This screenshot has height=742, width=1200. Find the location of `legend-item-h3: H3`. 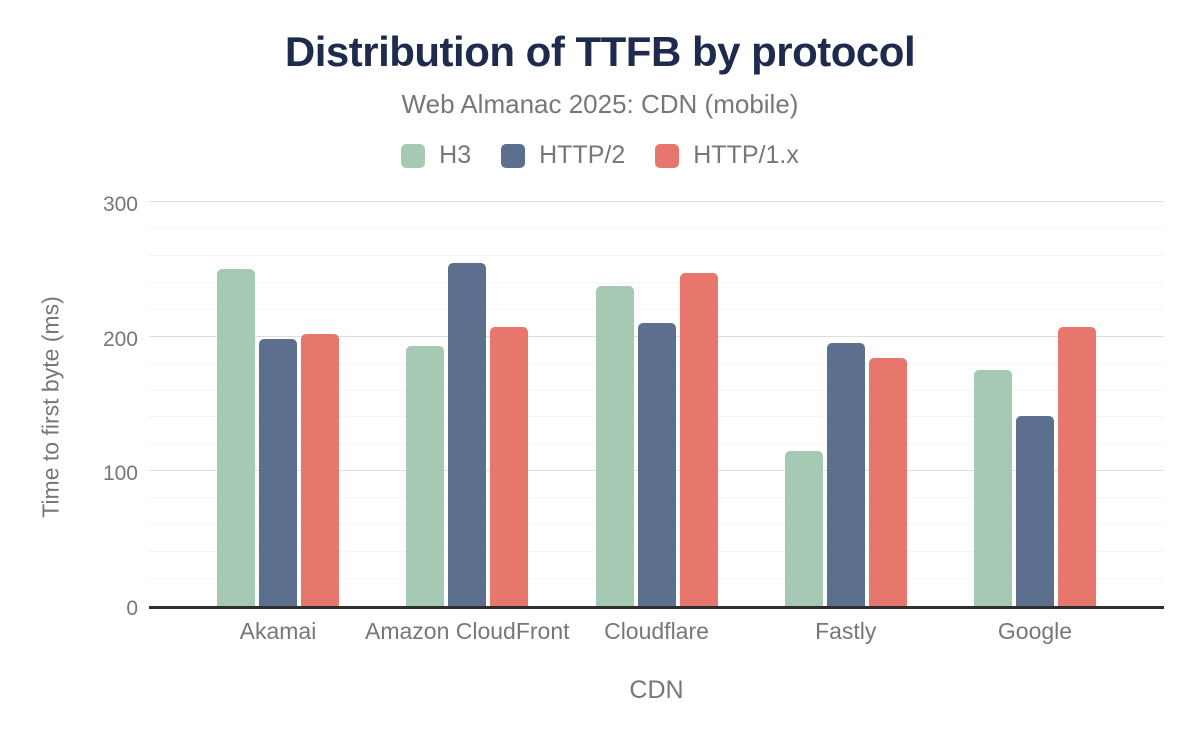

legend-item-h3: H3 is located at coordinates (436, 155).